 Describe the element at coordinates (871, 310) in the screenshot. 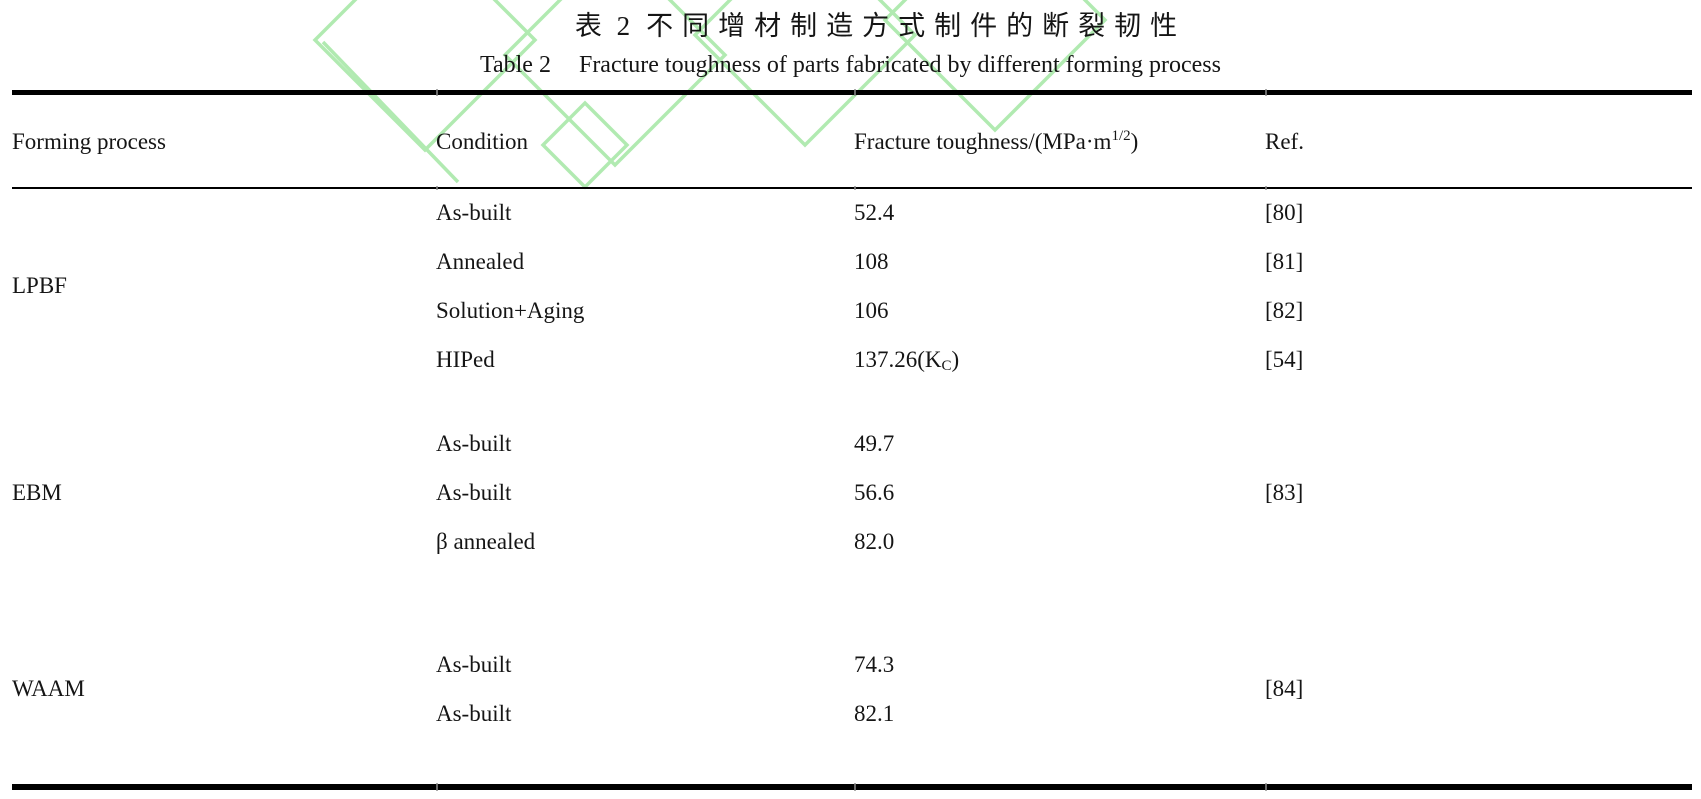

I see `toughness-cell: 106` at that location.